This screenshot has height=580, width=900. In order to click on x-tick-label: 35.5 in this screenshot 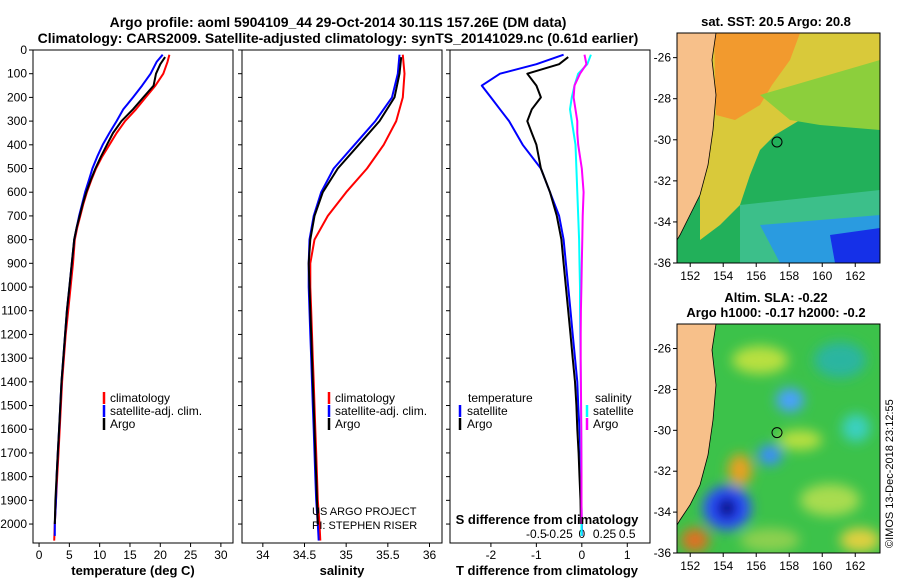, I will do `click(388, 555)`.